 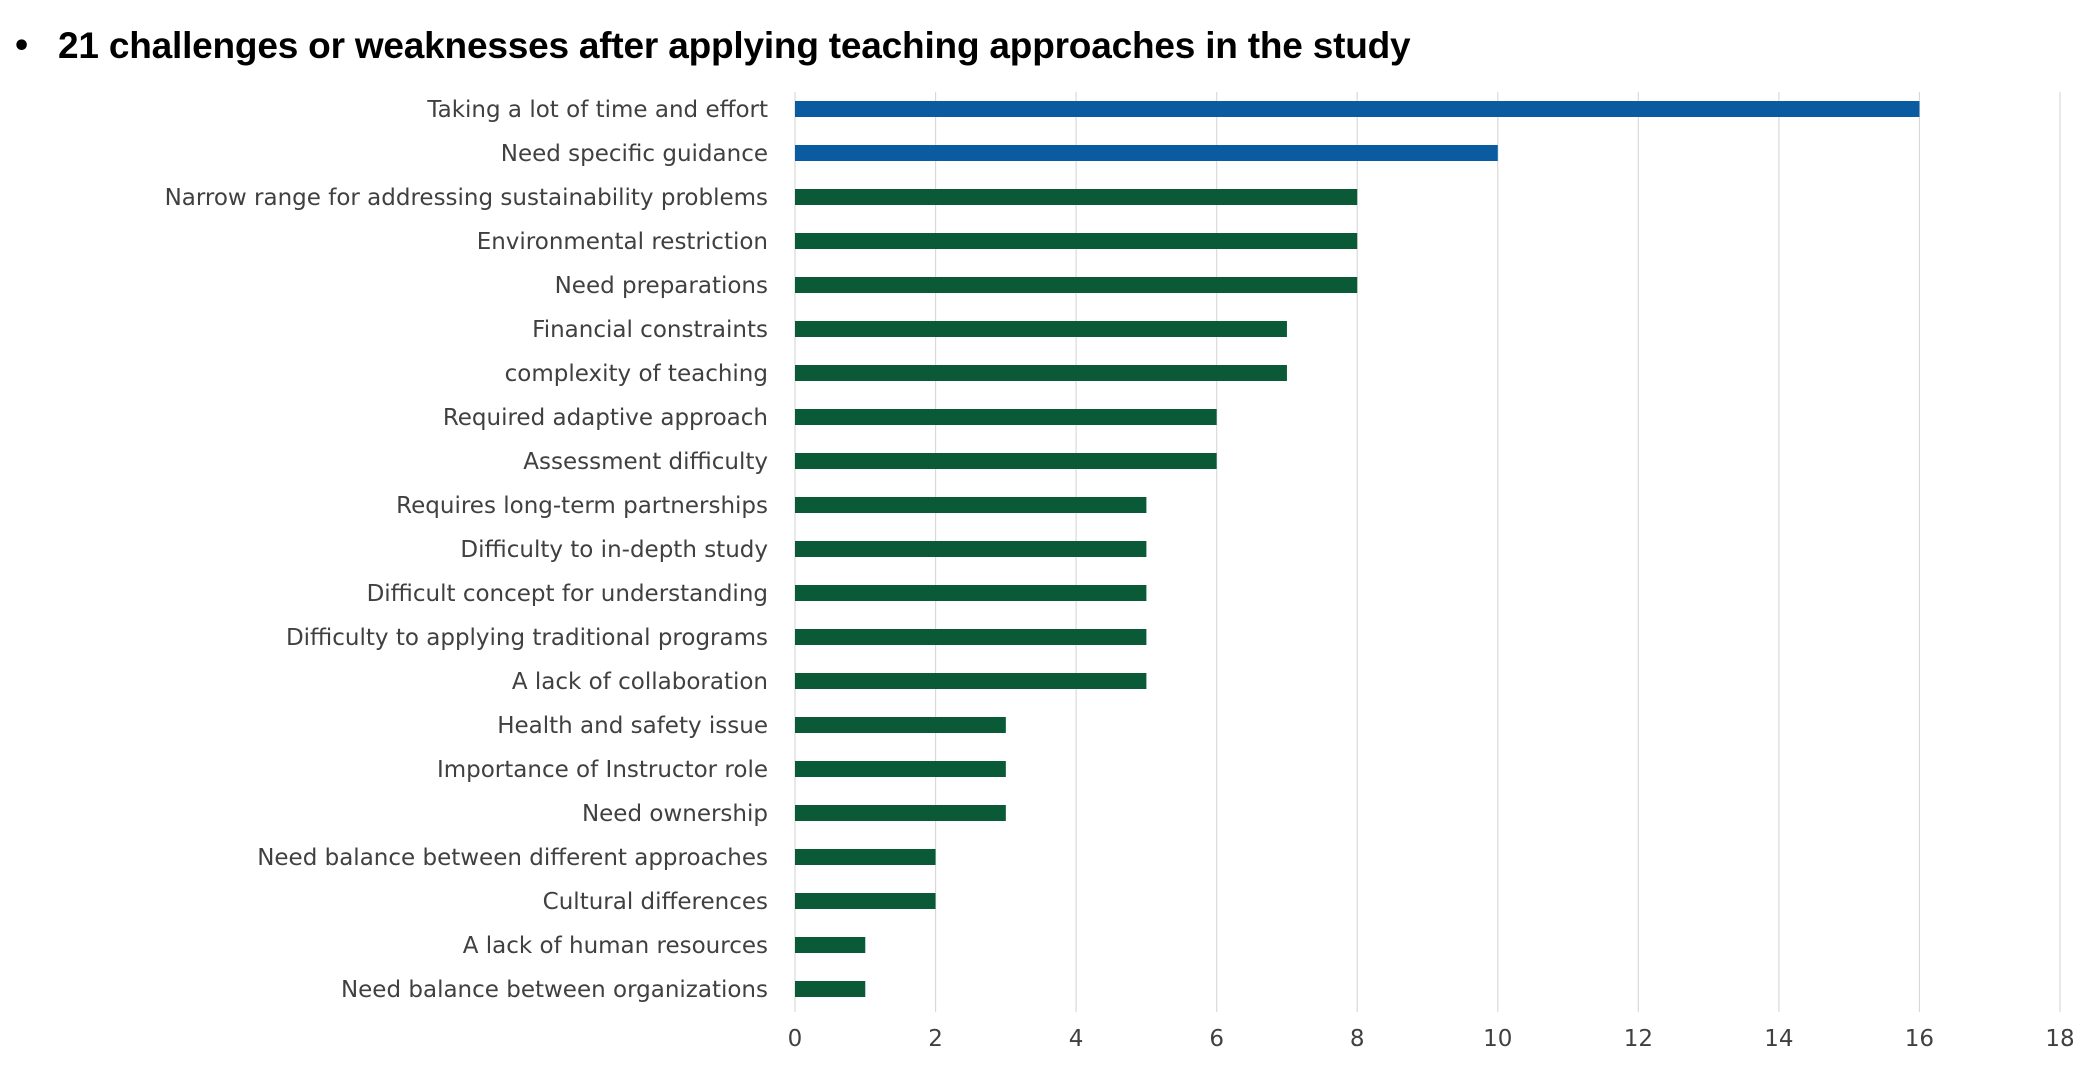 I want to click on category-label: Financial constraints, so click(x=650, y=330).